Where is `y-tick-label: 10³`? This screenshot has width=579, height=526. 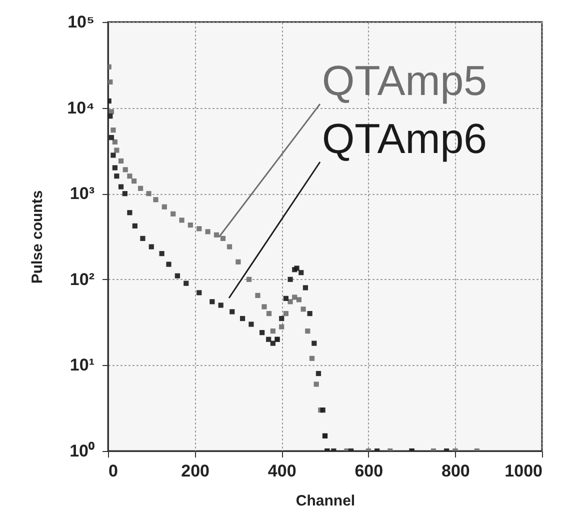 y-tick-label: 10³ is located at coordinates (82, 194).